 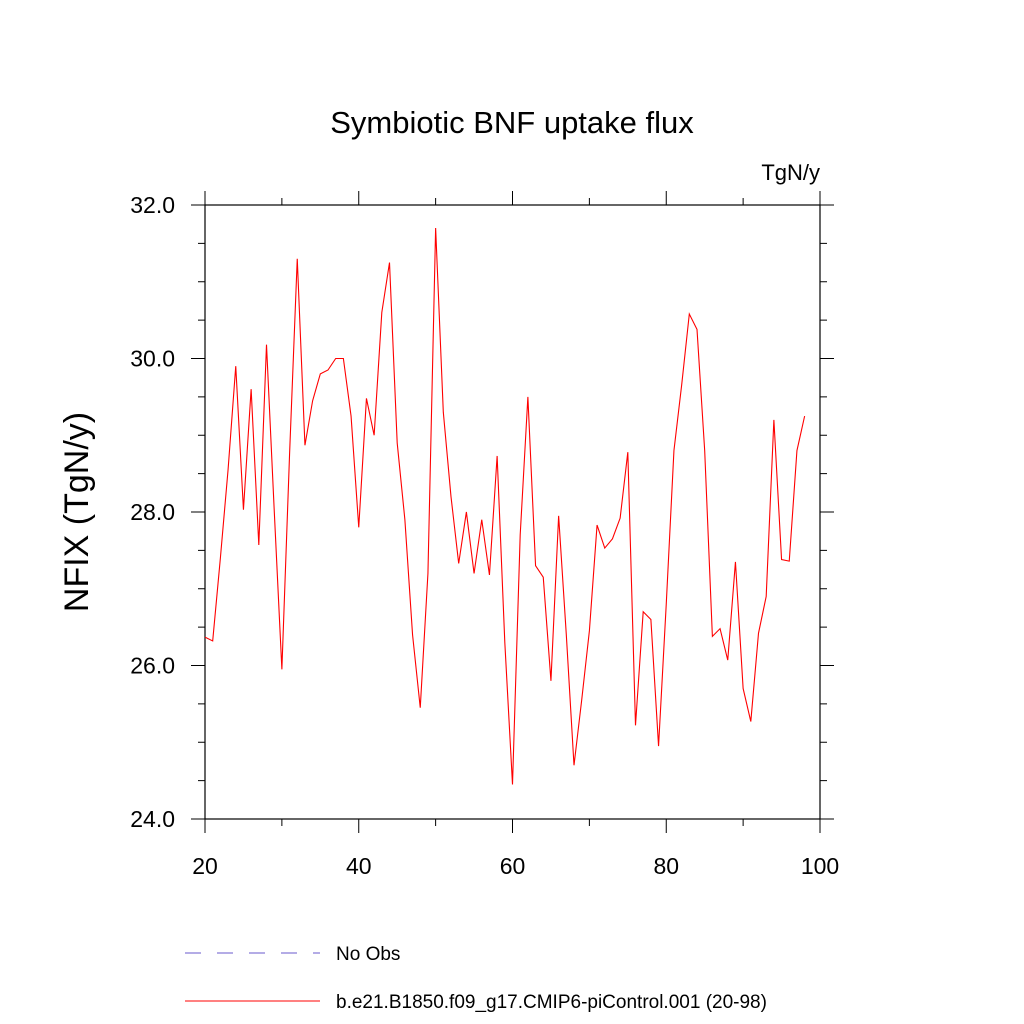 What do you see at coordinates (152, 512) in the screenshot?
I see `y-tick-label: 28.0` at bounding box center [152, 512].